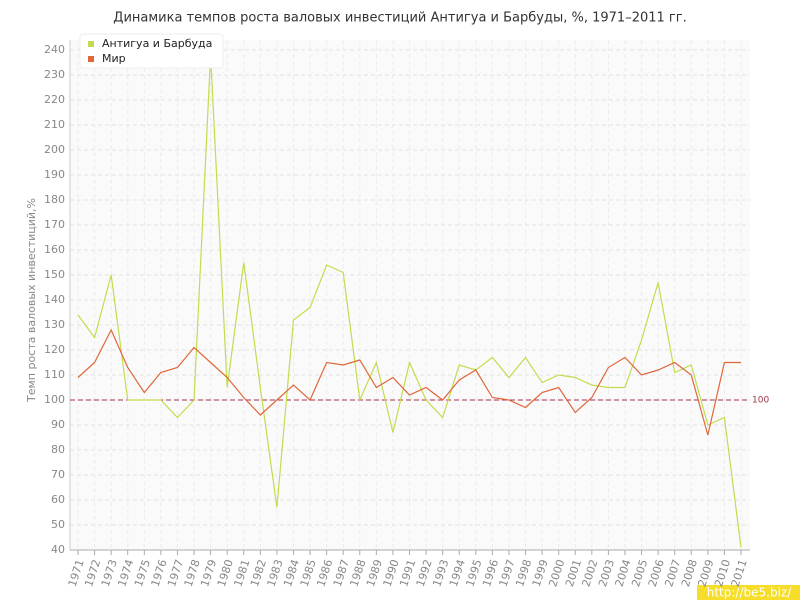  What do you see at coordinates (54, 274) in the screenshot?
I see `y-tick-label: 150` at bounding box center [54, 274].